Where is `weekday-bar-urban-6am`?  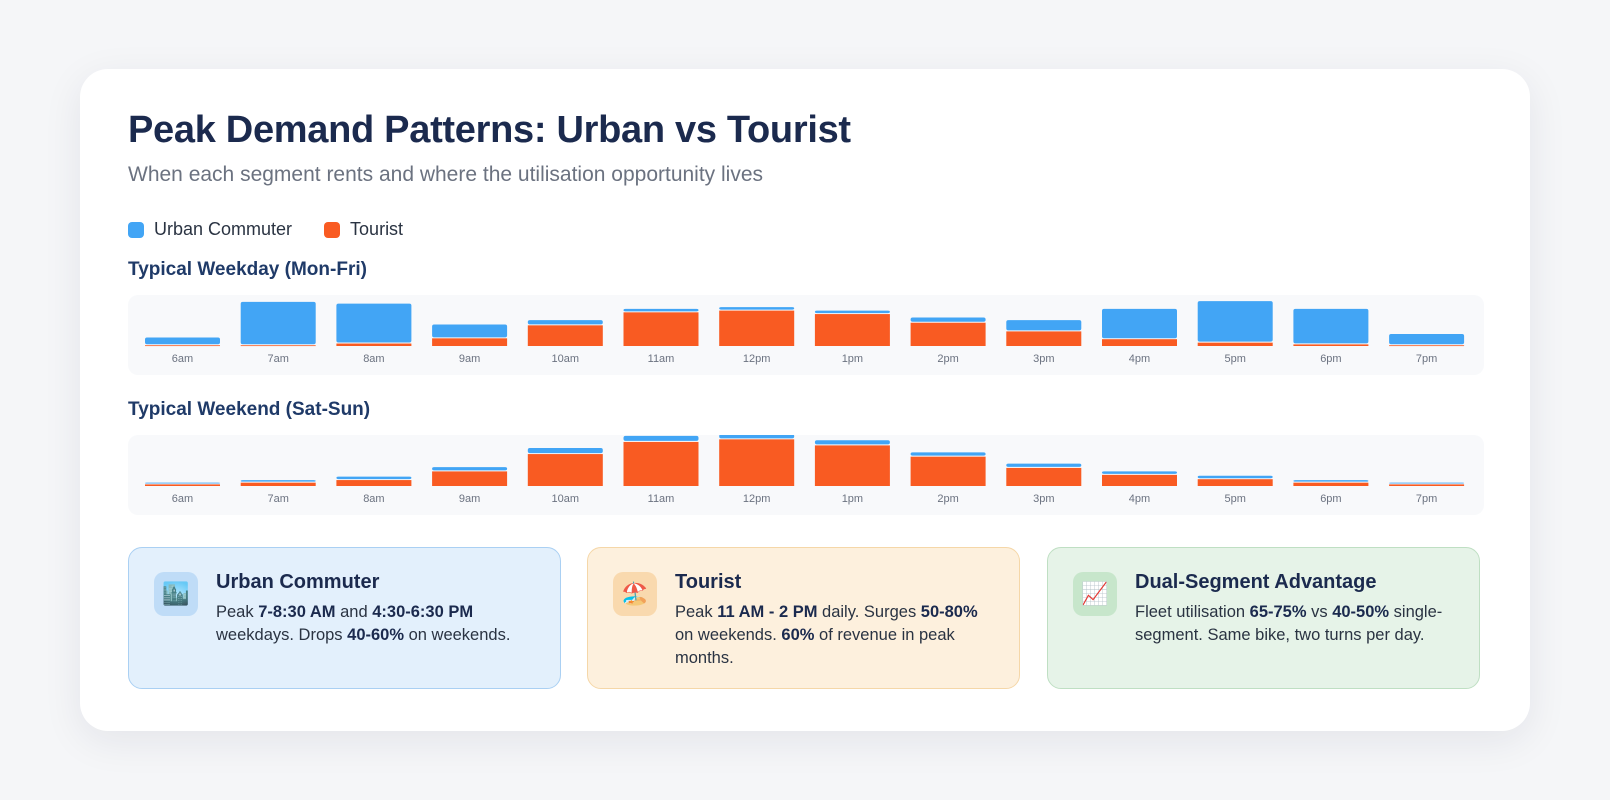
weekday-bar-urban-6am is located at coordinates (182, 341).